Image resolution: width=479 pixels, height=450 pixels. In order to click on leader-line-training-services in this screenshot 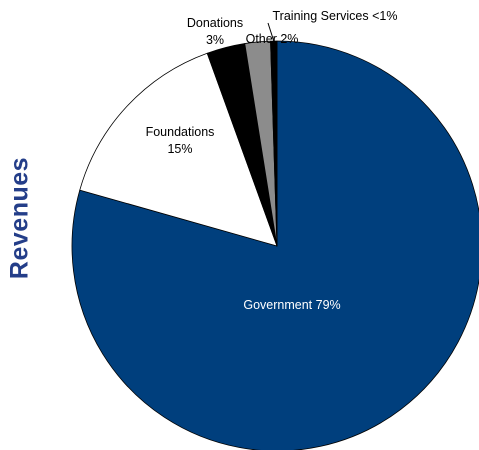, I will do `click(271, 32)`.